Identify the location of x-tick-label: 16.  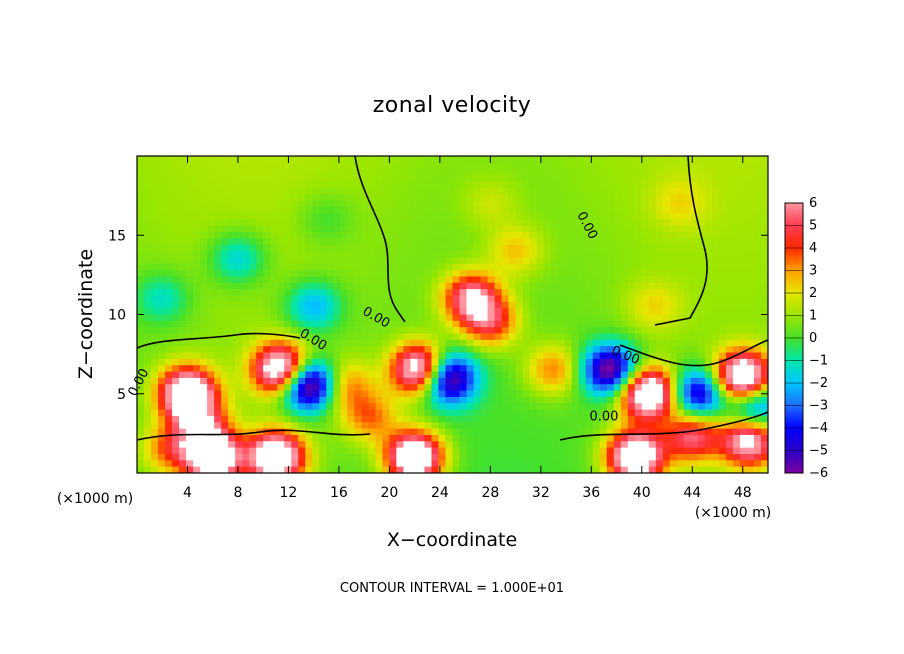
(339, 493).